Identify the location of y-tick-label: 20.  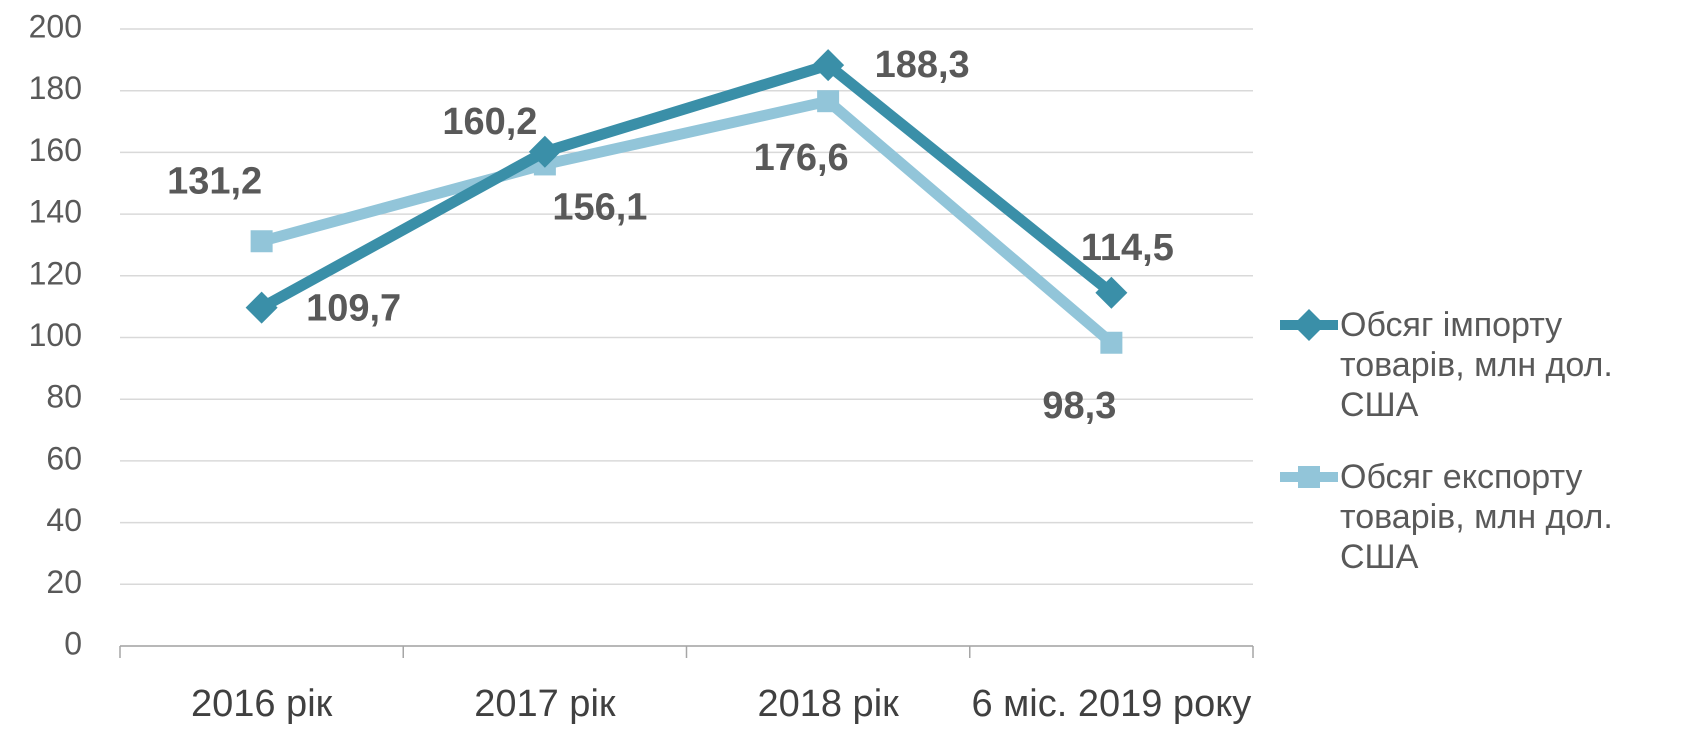
(64, 582).